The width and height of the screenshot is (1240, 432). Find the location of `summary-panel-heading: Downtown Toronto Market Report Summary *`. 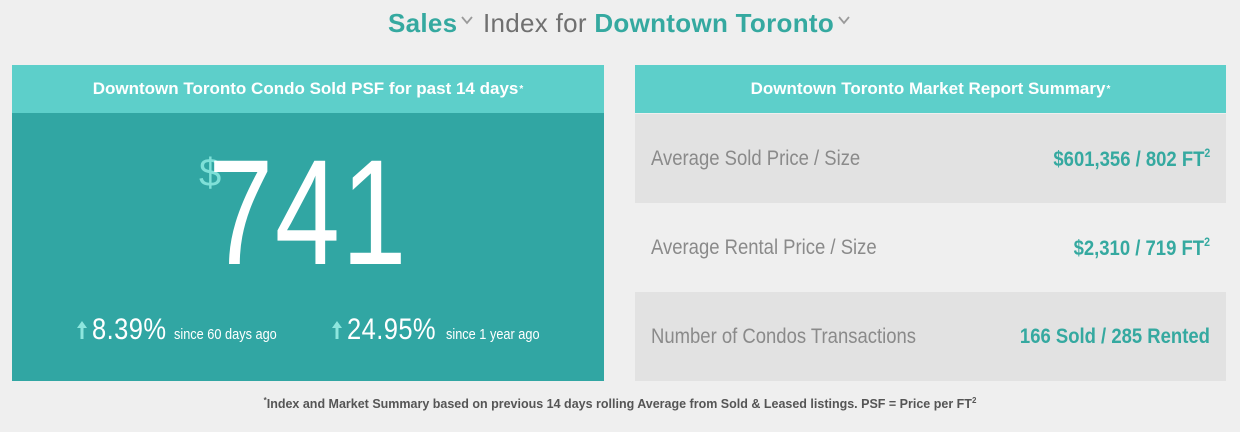

summary-panel-heading: Downtown Toronto Market Report Summary * is located at coordinates (930, 89).